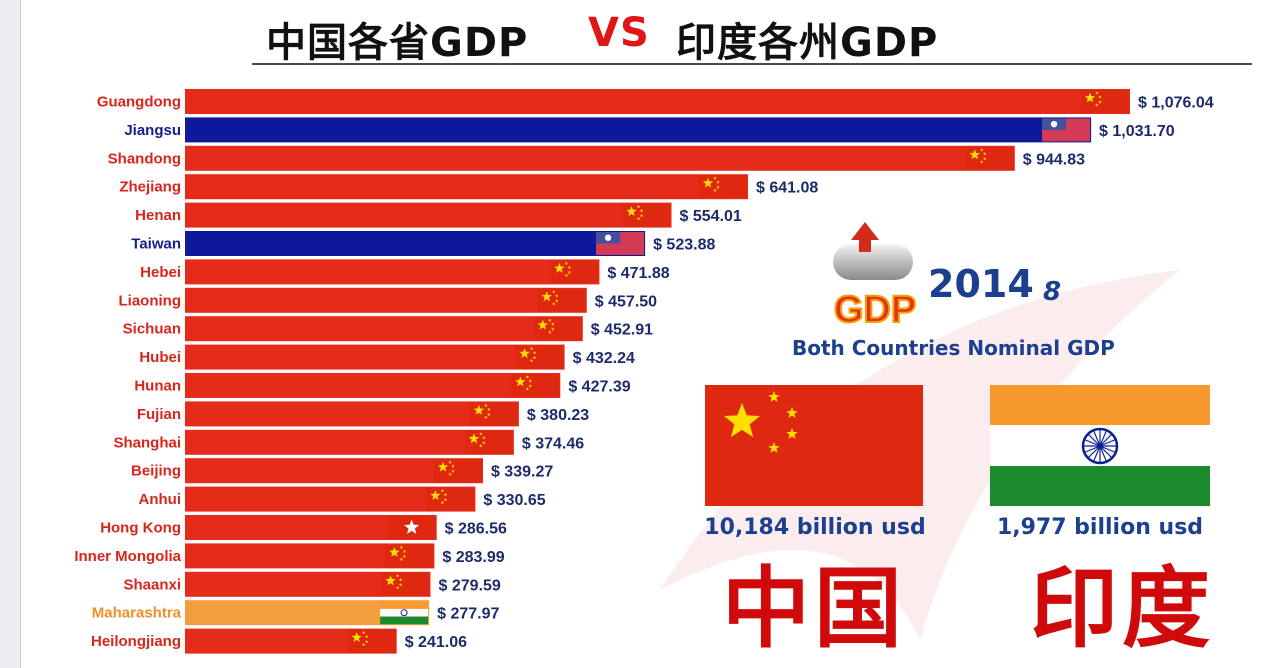 The width and height of the screenshot is (1280, 668). I want to click on bar-label: Hubei, so click(160, 357).